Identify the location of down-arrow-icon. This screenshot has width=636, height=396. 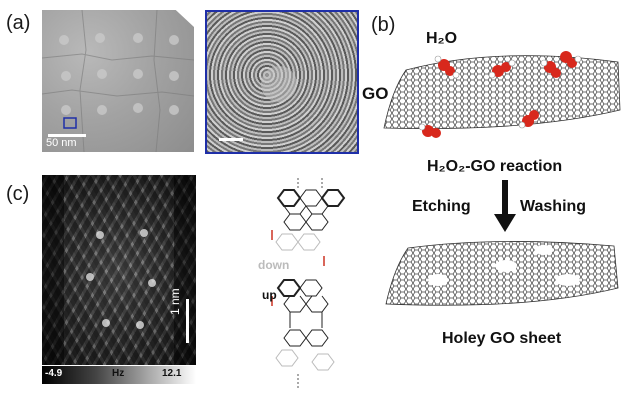
(505, 206).